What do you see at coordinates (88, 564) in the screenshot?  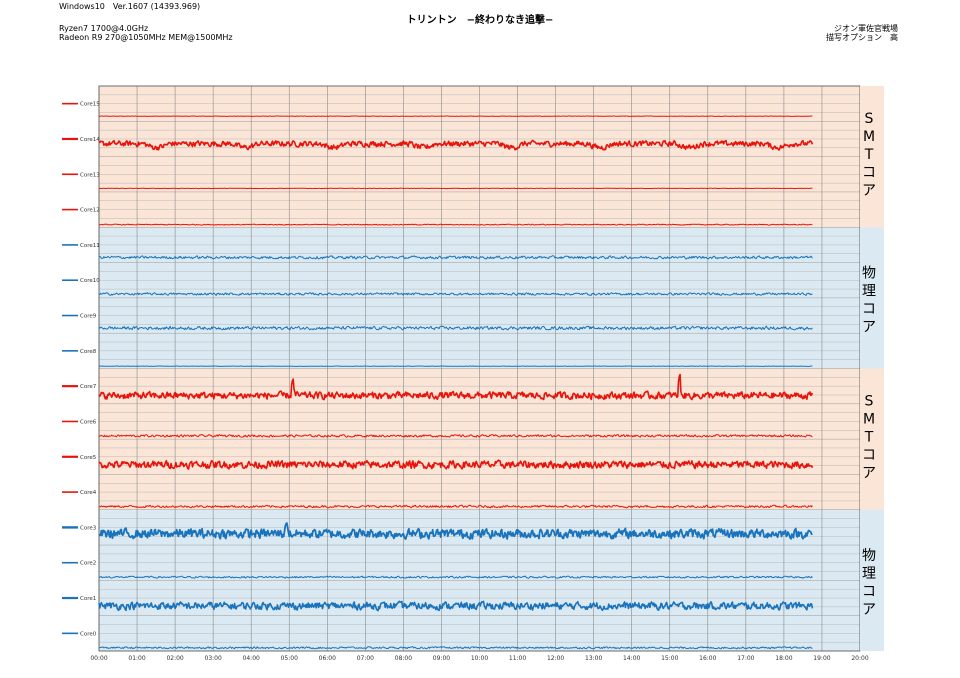 I see `legend-label-core2: Core2` at bounding box center [88, 564].